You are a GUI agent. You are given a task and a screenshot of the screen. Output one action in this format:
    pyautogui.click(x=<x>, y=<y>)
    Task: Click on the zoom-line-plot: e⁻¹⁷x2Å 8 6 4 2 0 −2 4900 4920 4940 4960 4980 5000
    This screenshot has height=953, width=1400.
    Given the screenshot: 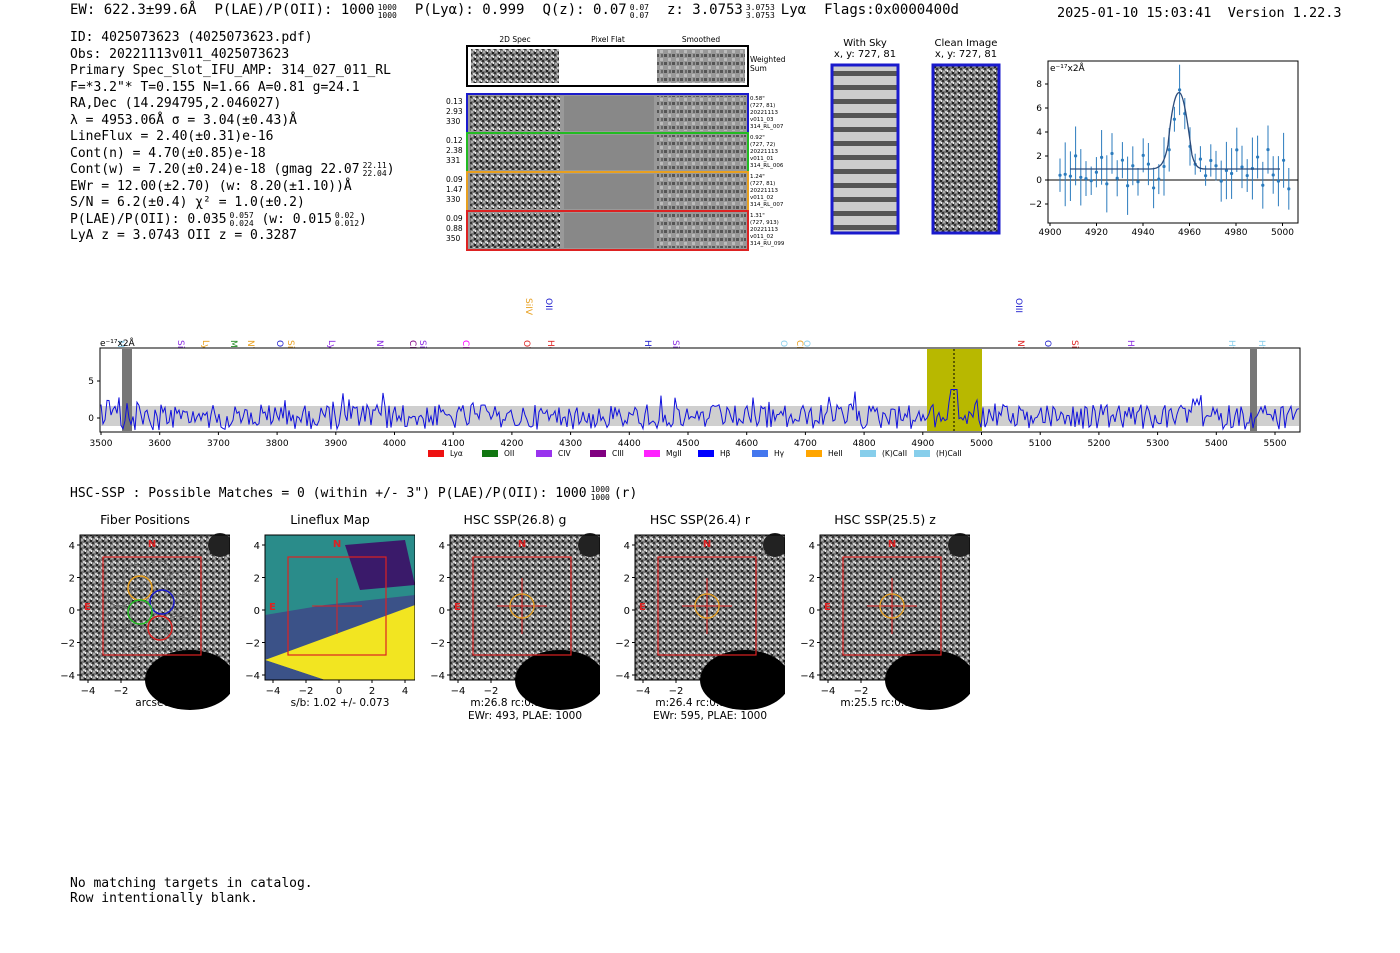 What is the action you would take?
    pyautogui.click(x=1164, y=147)
    